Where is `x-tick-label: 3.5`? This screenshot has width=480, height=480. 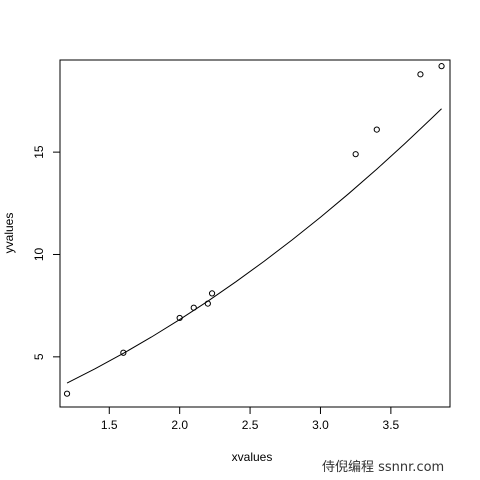 x-tick-label: 3.5 is located at coordinates (391, 425).